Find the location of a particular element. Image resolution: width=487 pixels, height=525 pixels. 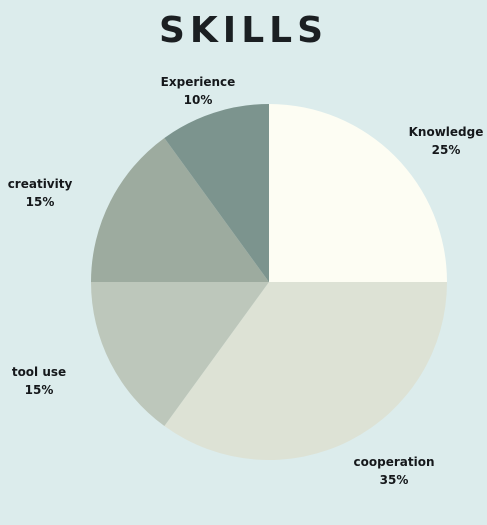

slice-label: creativity is located at coordinates (40, 184).